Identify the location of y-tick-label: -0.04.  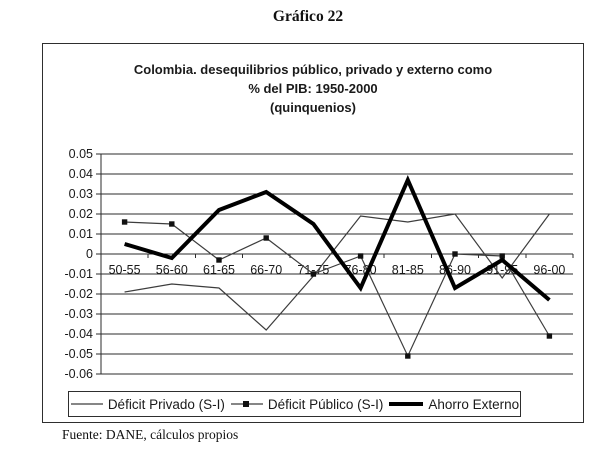
(79, 334).